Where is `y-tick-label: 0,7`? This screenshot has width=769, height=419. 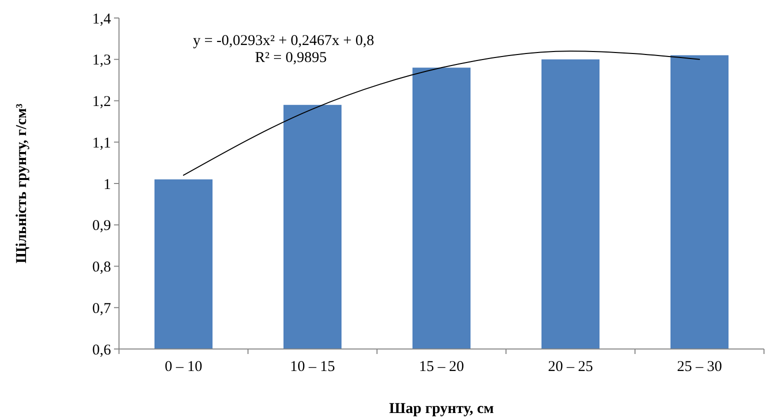 y-tick-label: 0,7 is located at coordinates (102, 308).